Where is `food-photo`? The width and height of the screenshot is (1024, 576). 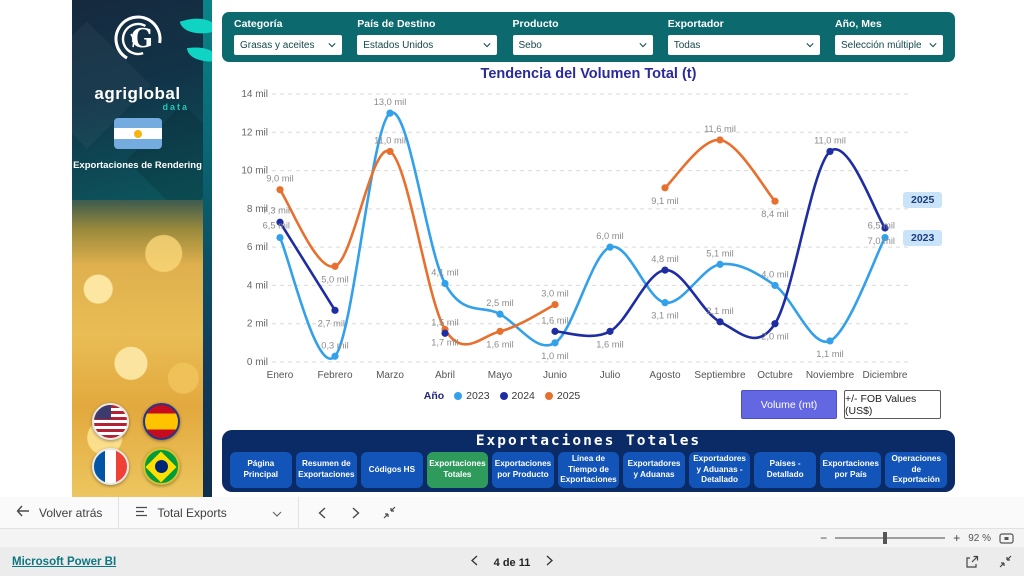
food-photo is located at coordinates (137, 348).